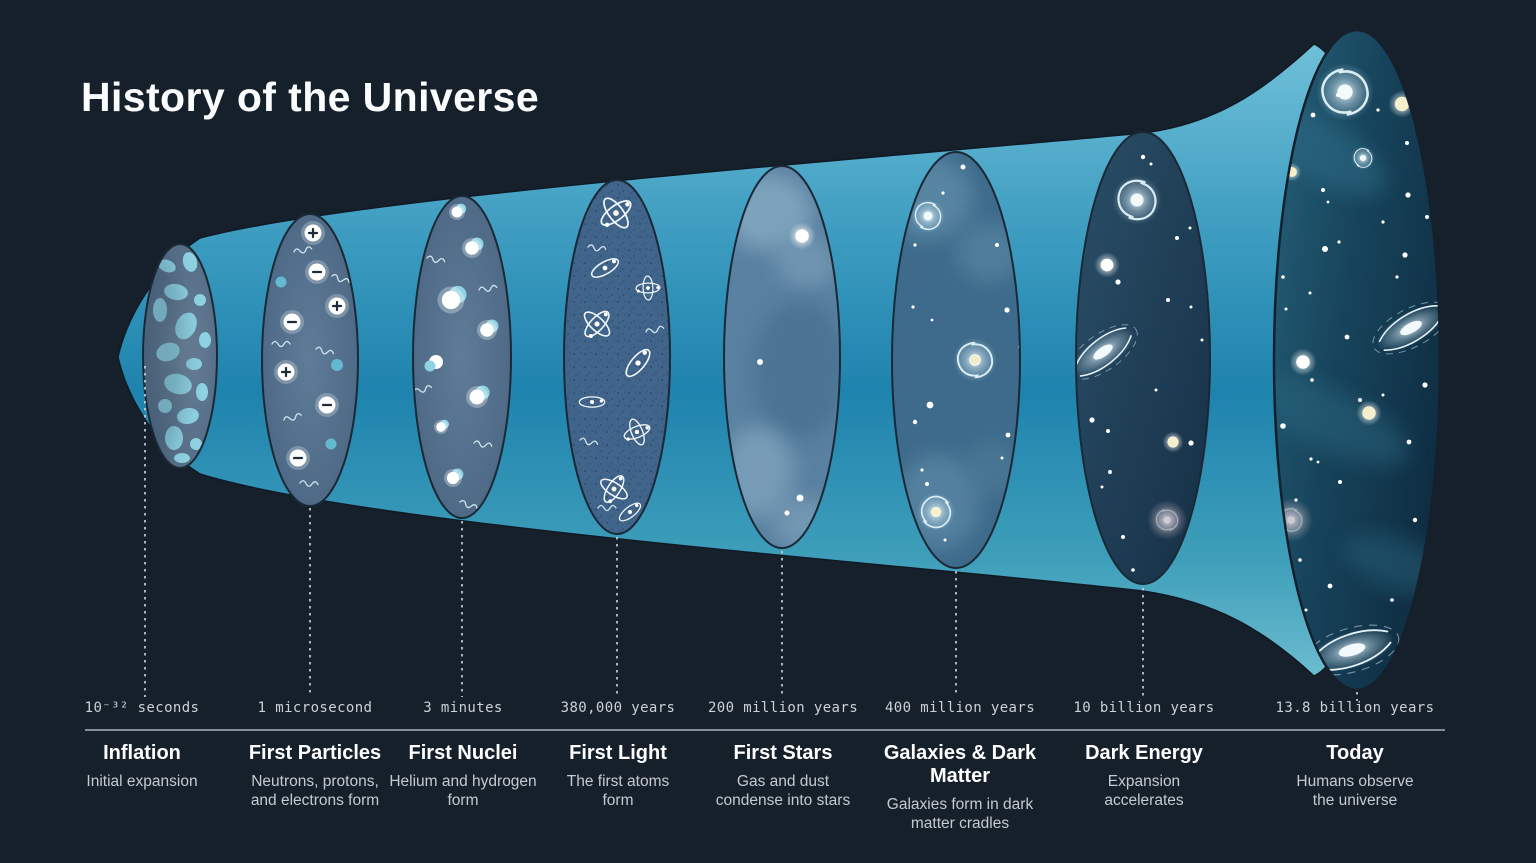 This screenshot has width=1536, height=863. What do you see at coordinates (461, 345) in the screenshot?
I see `nucleus-icon` at bounding box center [461, 345].